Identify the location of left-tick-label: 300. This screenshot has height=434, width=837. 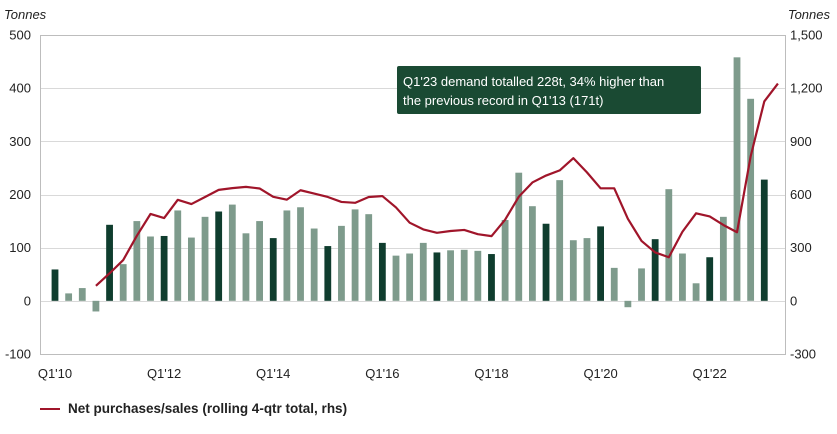
(20, 141).